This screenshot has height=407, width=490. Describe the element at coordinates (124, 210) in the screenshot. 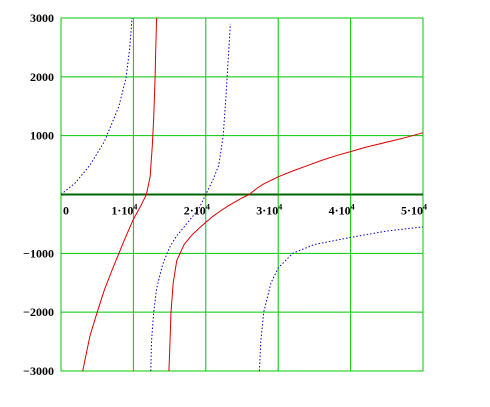

I see `x-tick-label: 1·10⁴` at that location.